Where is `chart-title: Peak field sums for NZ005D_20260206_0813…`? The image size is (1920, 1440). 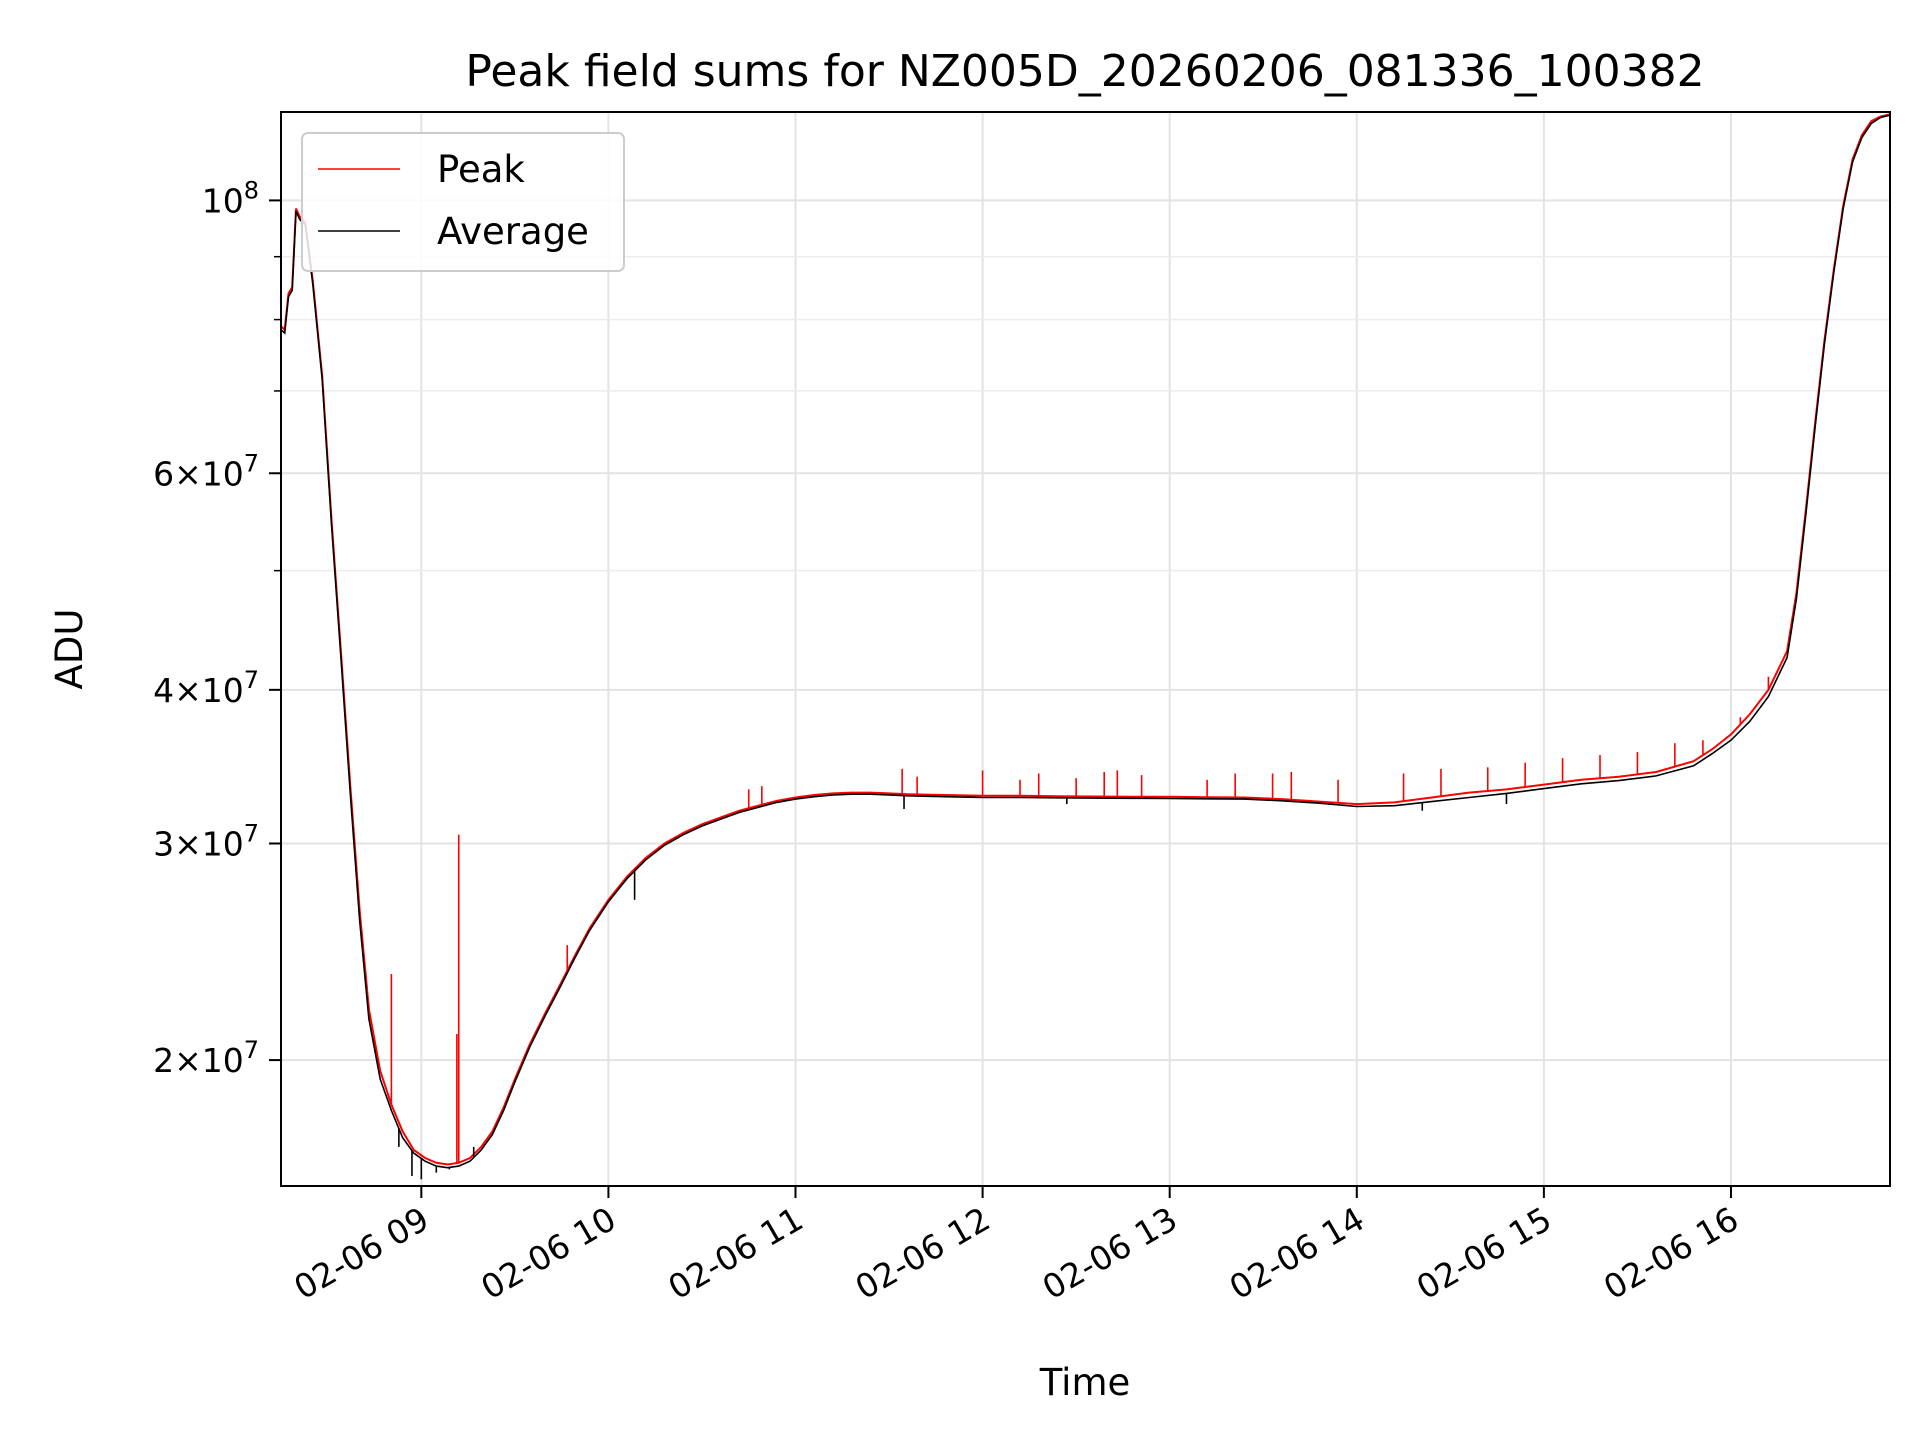
chart-title: Peak field sums for NZ005D_20260206_0813… is located at coordinates (1084, 71).